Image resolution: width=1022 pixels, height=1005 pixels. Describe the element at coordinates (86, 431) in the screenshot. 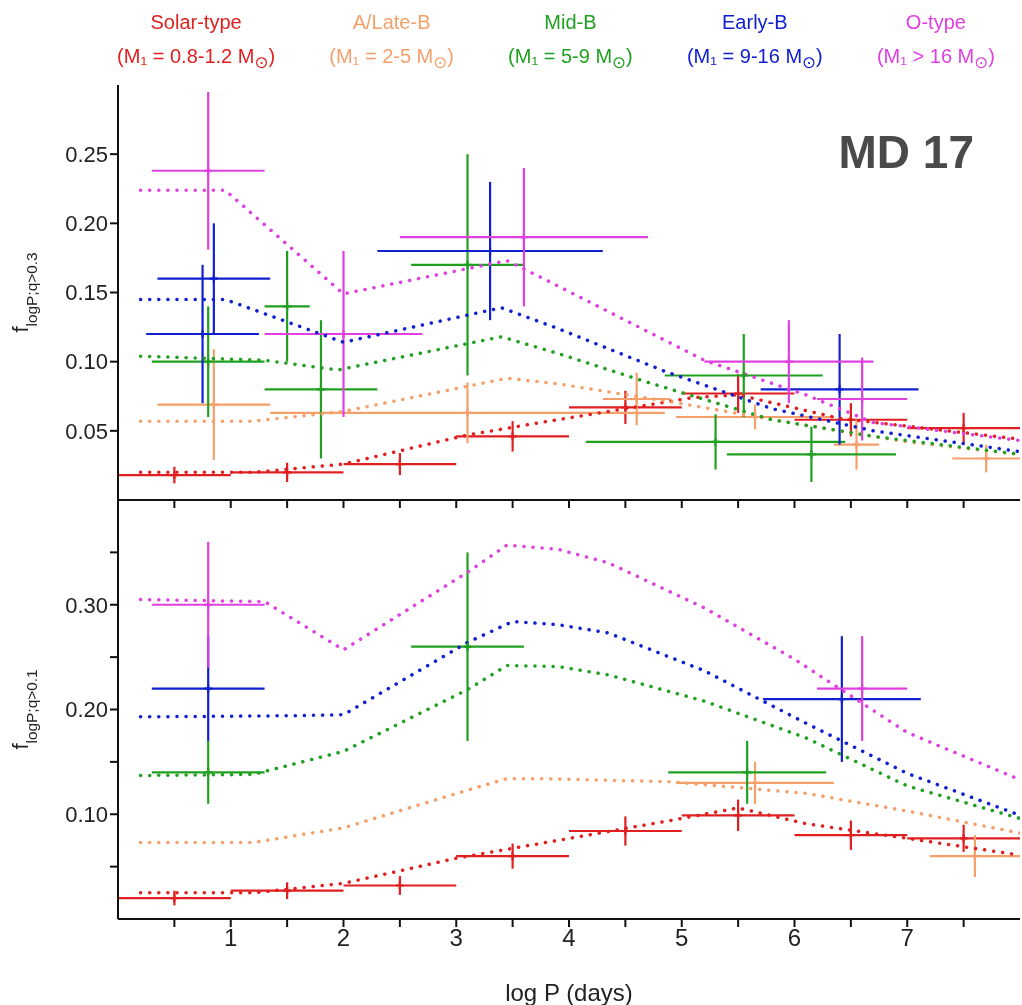

I see `y-tick-label: 0.05` at that location.